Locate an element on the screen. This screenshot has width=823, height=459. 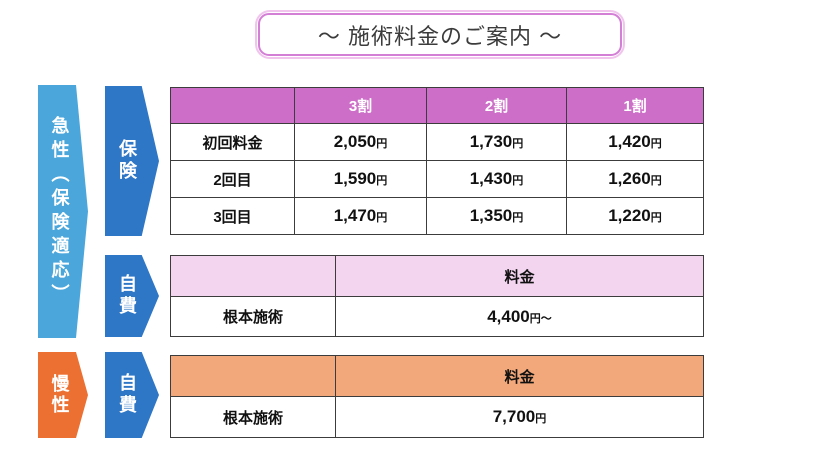
price-cell: 1,470円 is located at coordinates (360, 216).